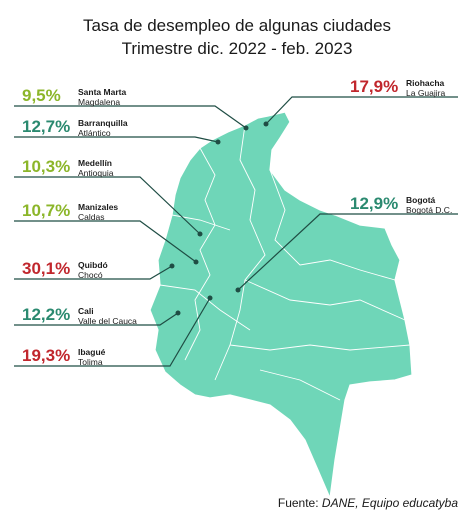 This screenshot has height=518, width=474. Describe the element at coordinates (425, 93) in the screenshot. I see `department-name: La Guajira` at that location.